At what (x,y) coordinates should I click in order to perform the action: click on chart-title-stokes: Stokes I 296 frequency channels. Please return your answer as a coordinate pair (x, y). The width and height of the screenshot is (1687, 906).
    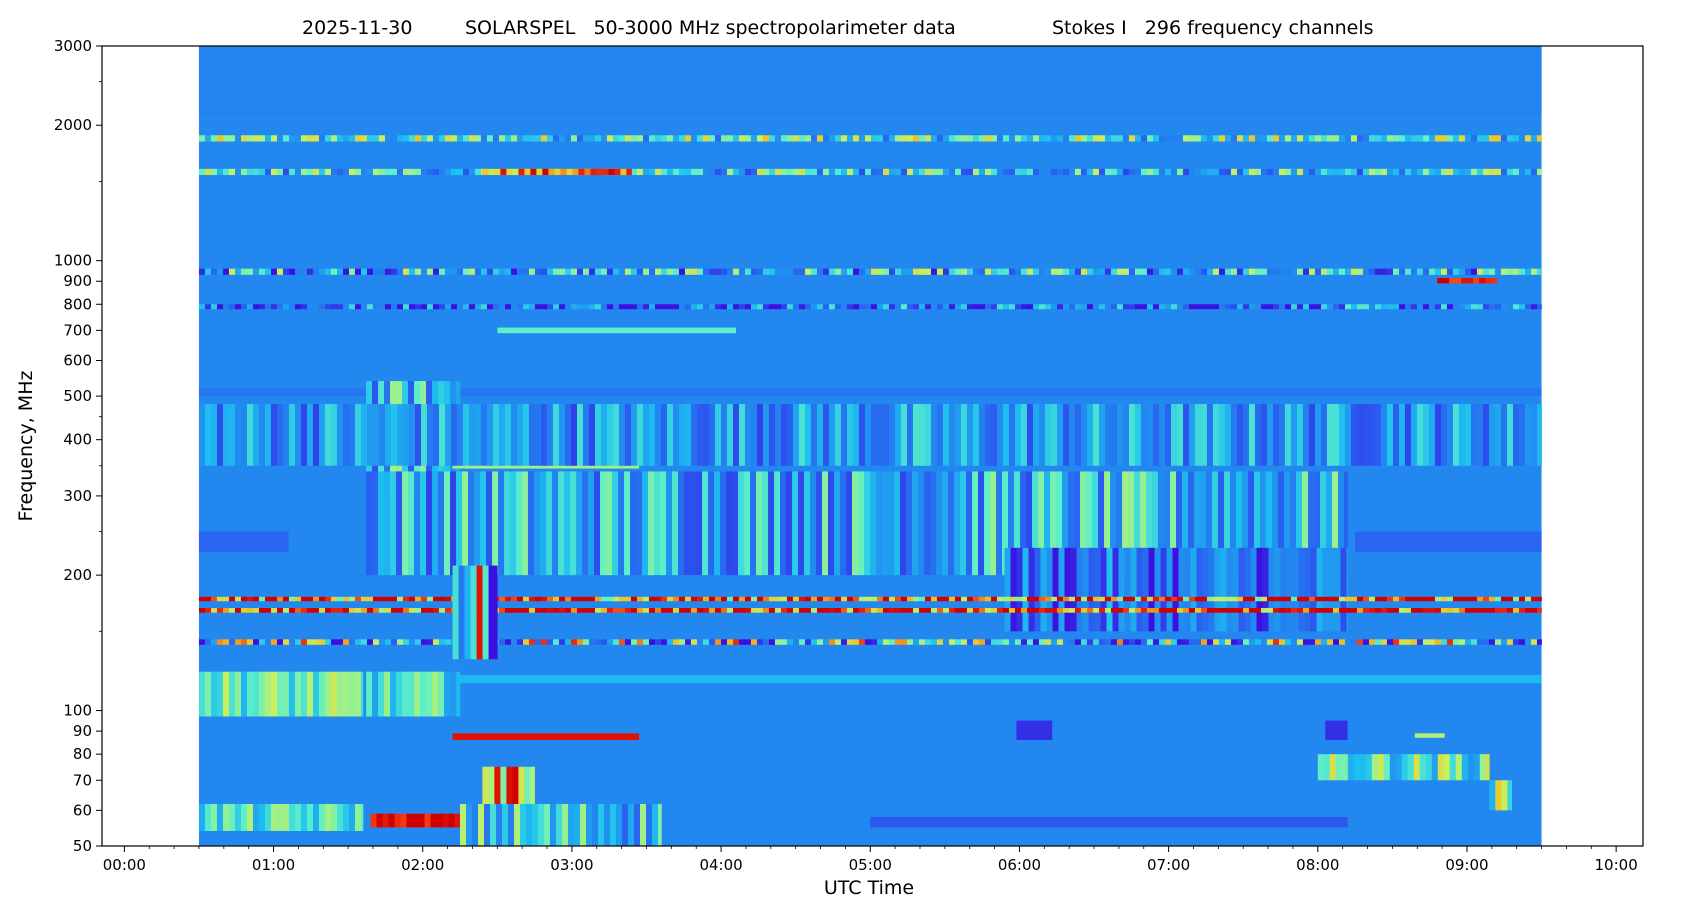
    Looking at the image, I should click on (1213, 28).